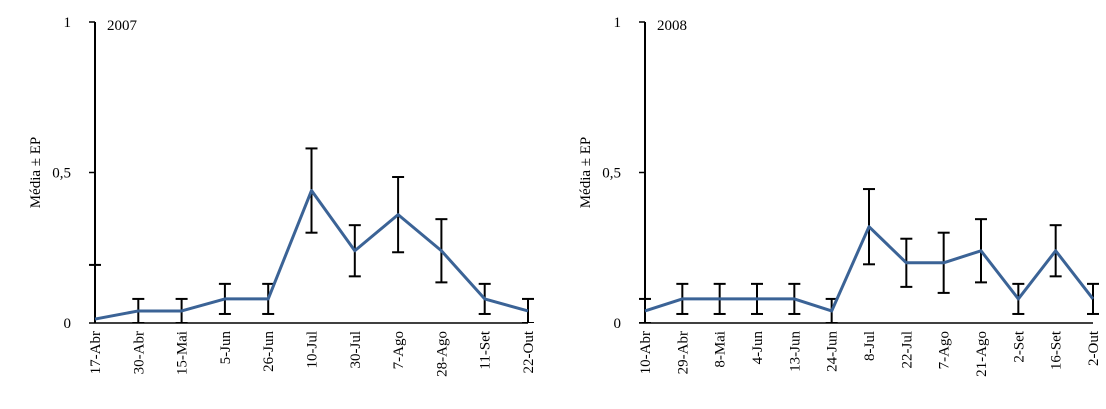  What do you see at coordinates (1094, 348) in the screenshot?
I see `x-tick-label: 2-Out` at bounding box center [1094, 348].